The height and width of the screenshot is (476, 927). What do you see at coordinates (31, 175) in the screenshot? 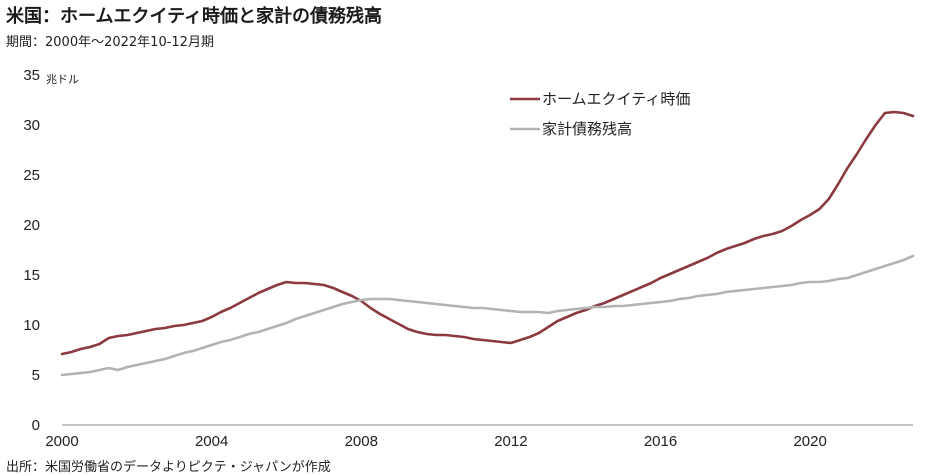
I see `y-tick-label: 25` at bounding box center [31, 175].